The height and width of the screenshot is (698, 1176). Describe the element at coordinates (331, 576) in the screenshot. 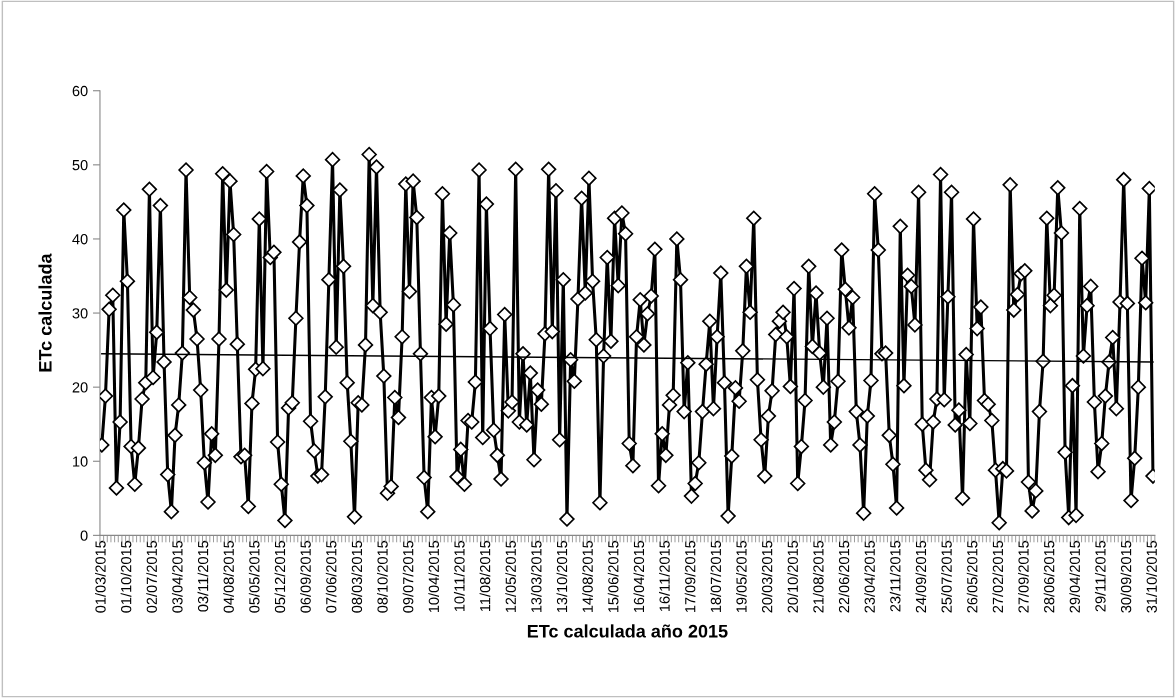

I see `x-tick-label: 07/06/2015` at that location.